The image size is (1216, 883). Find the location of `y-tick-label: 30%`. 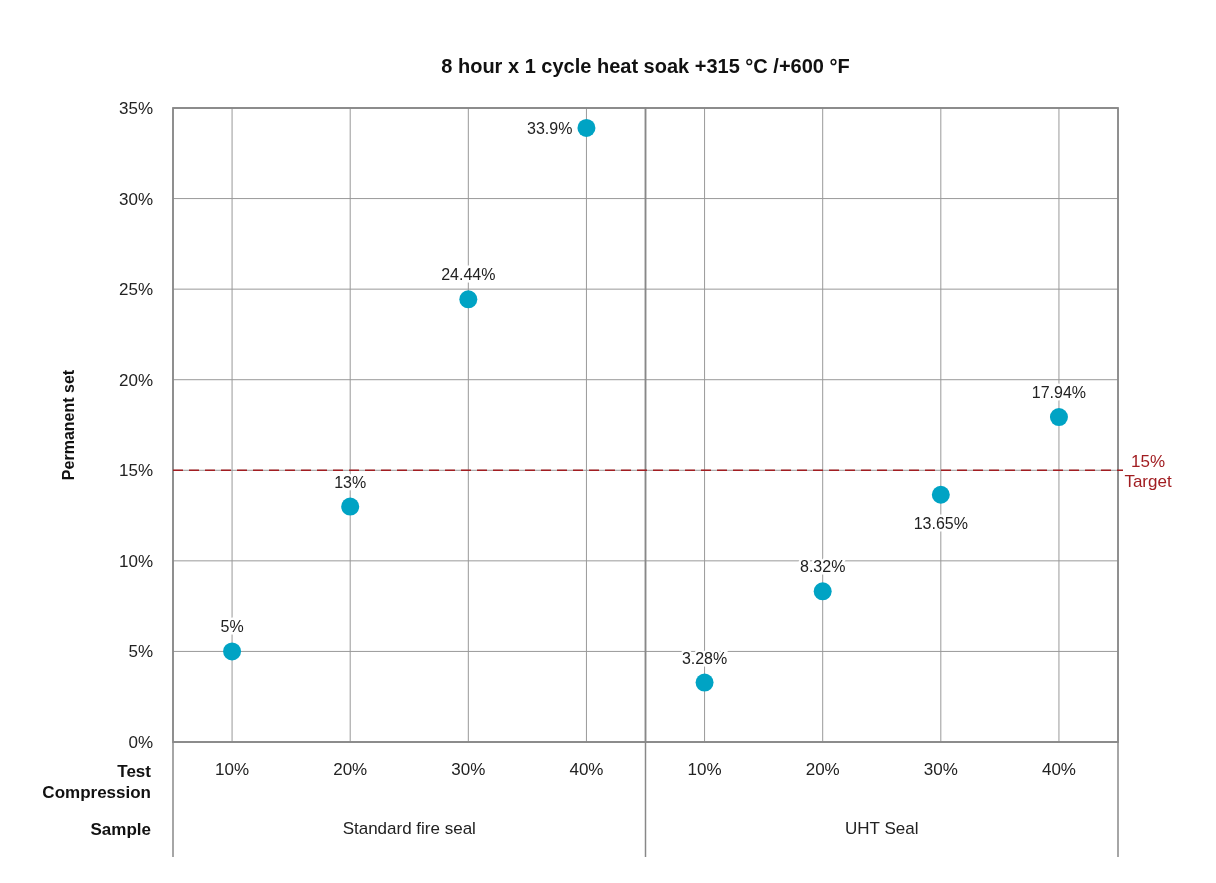

y-tick-label: 30% is located at coordinates (135, 199).